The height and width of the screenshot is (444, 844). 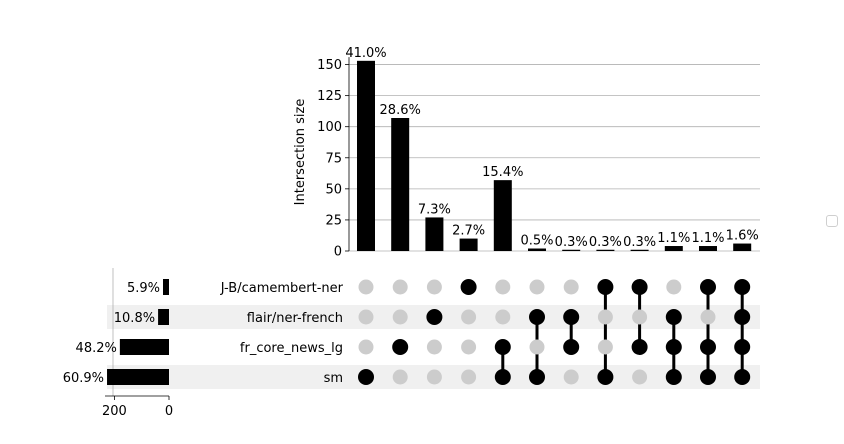 I want to click on set-label: flair/ner-french, so click(x=295, y=318).